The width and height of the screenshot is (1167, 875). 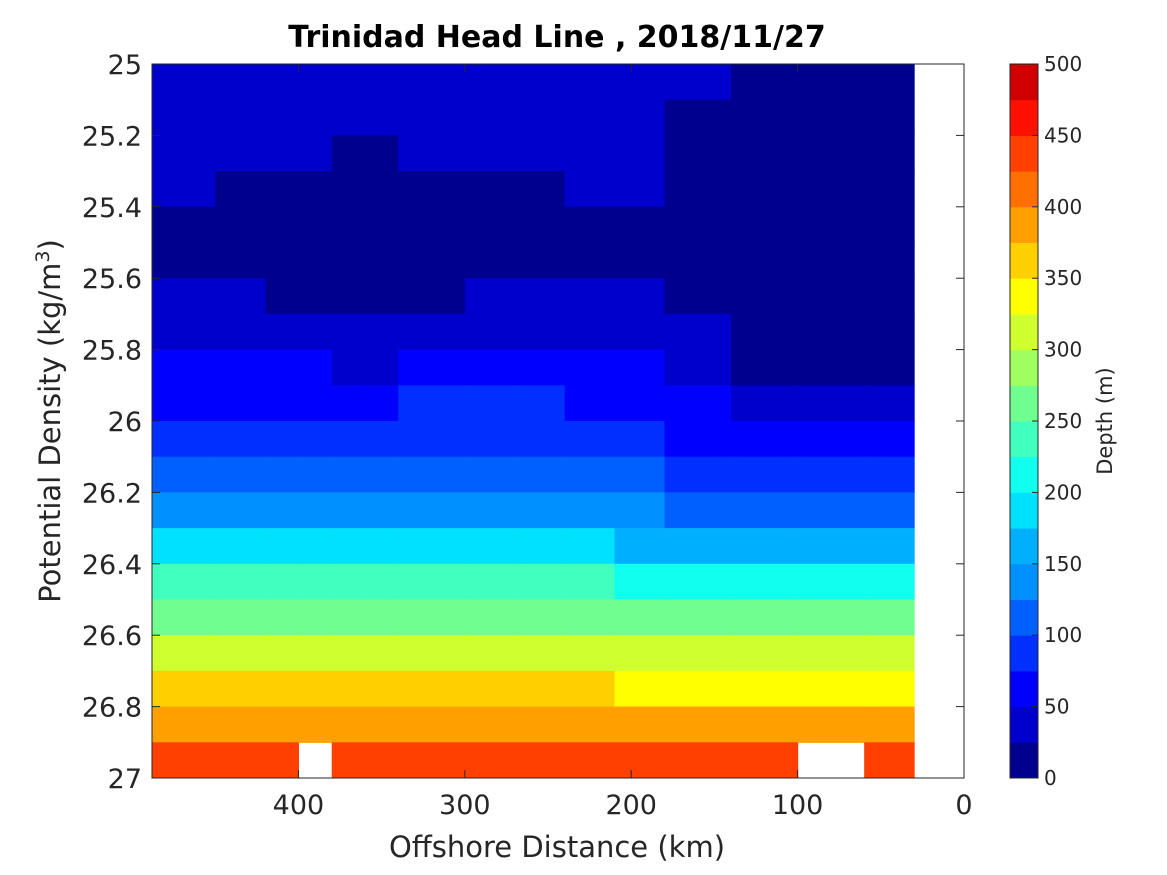 What do you see at coordinates (465, 805) in the screenshot?
I see `x-tick-label: 300` at bounding box center [465, 805].